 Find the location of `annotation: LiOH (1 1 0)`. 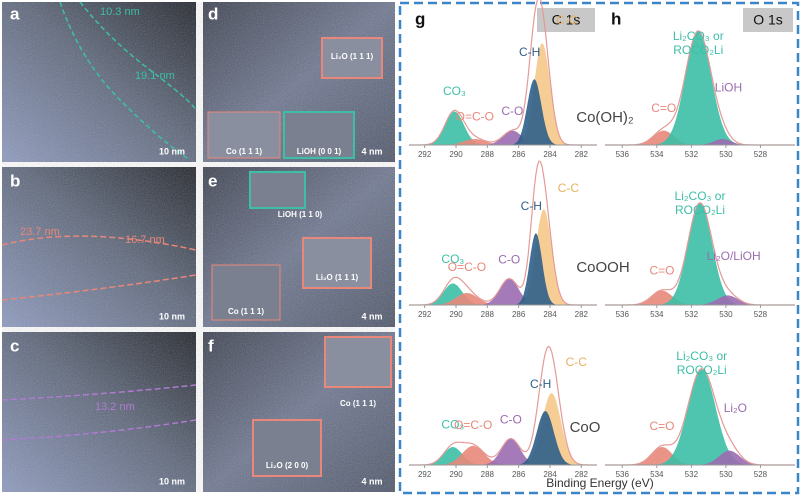

annotation: LiOH (1 1 0) is located at coordinates (300, 214).